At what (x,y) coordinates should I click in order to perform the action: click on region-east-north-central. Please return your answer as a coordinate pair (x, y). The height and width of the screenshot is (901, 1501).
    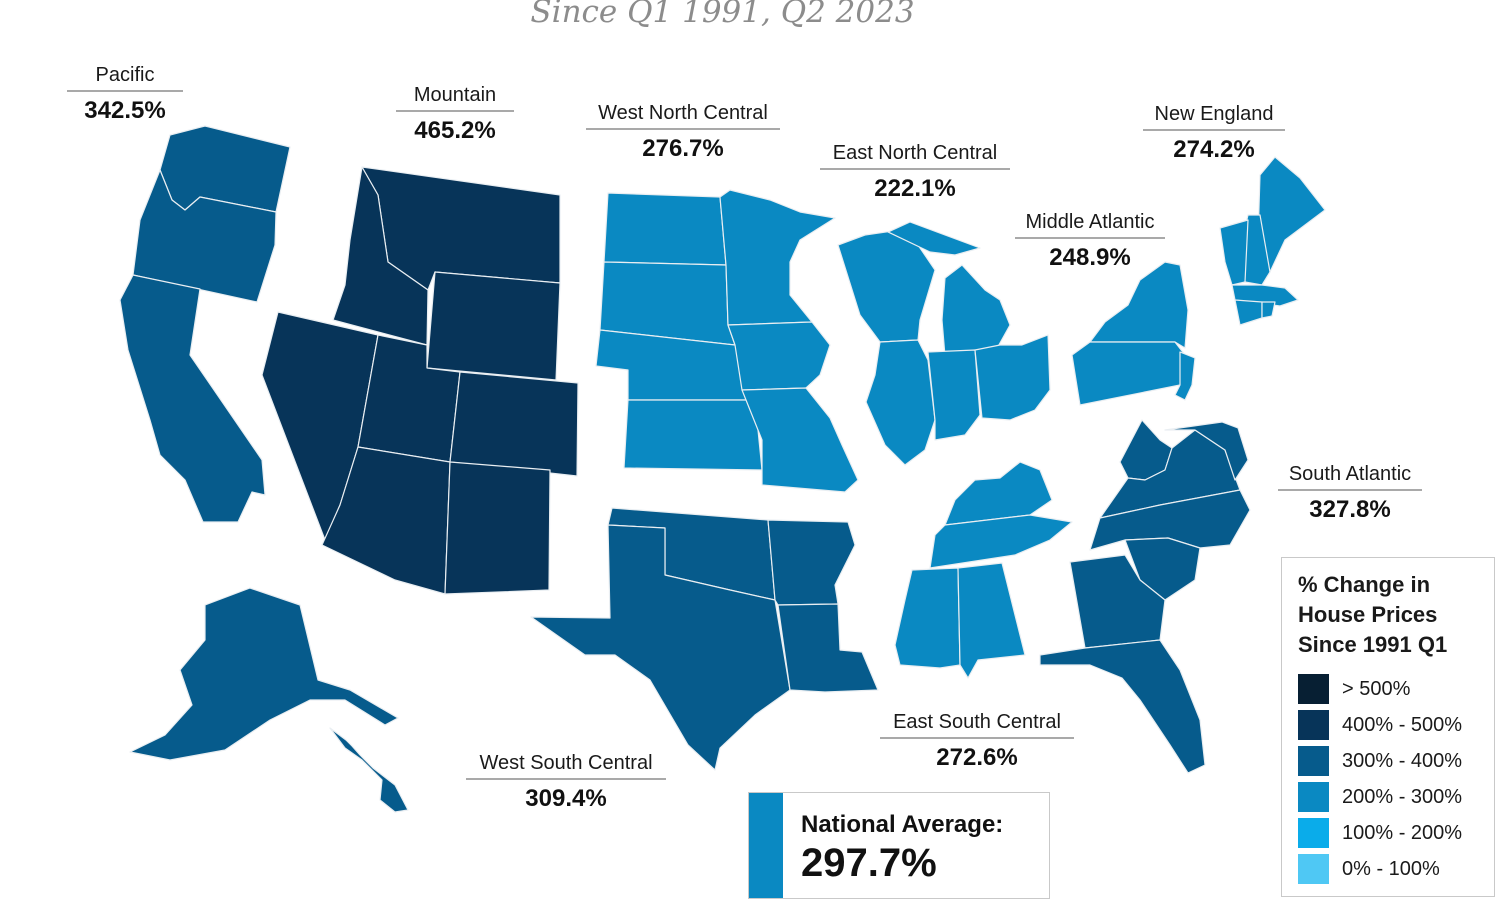
    Looking at the image, I should click on (944, 343).